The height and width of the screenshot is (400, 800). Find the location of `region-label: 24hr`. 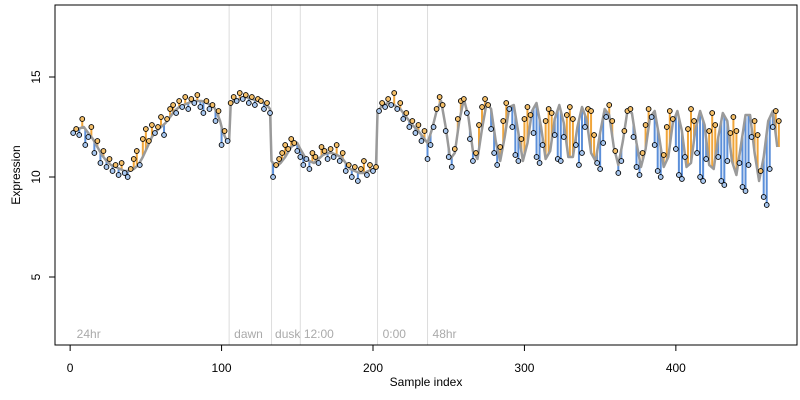

region-label: 24hr is located at coordinates (89, 334).